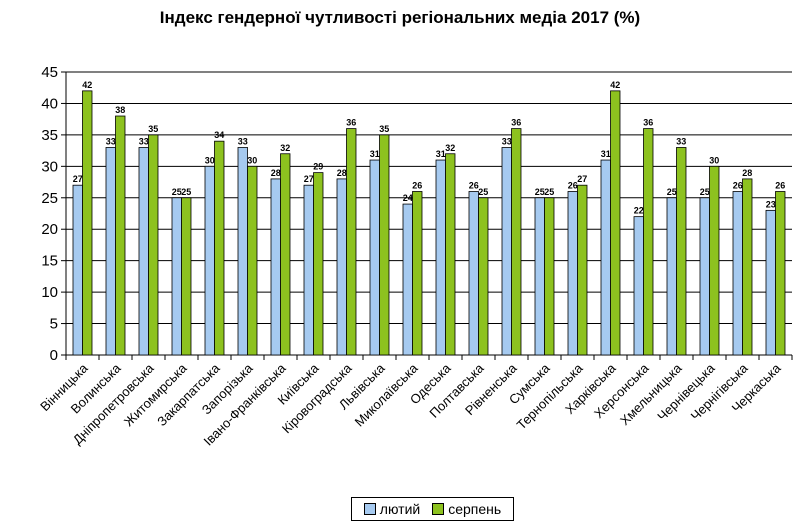 This screenshot has height=528, width=800. What do you see at coordinates (54, 355) in the screenshot?
I see `y-tick-label: 0` at bounding box center [54, 355].